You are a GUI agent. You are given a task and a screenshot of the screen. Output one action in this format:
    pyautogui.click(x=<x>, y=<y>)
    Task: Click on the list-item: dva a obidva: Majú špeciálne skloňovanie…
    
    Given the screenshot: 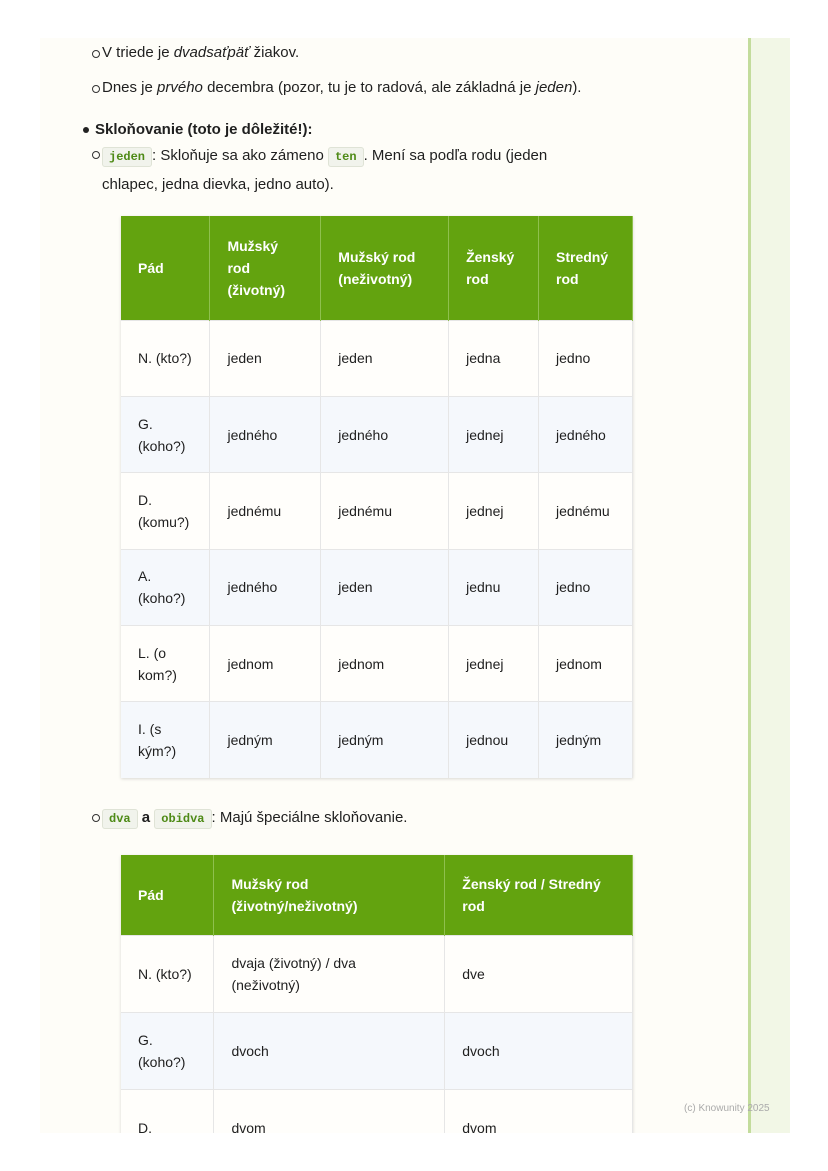 What is the action you would take?
    pyautogui.click(x=249, y=818)
    